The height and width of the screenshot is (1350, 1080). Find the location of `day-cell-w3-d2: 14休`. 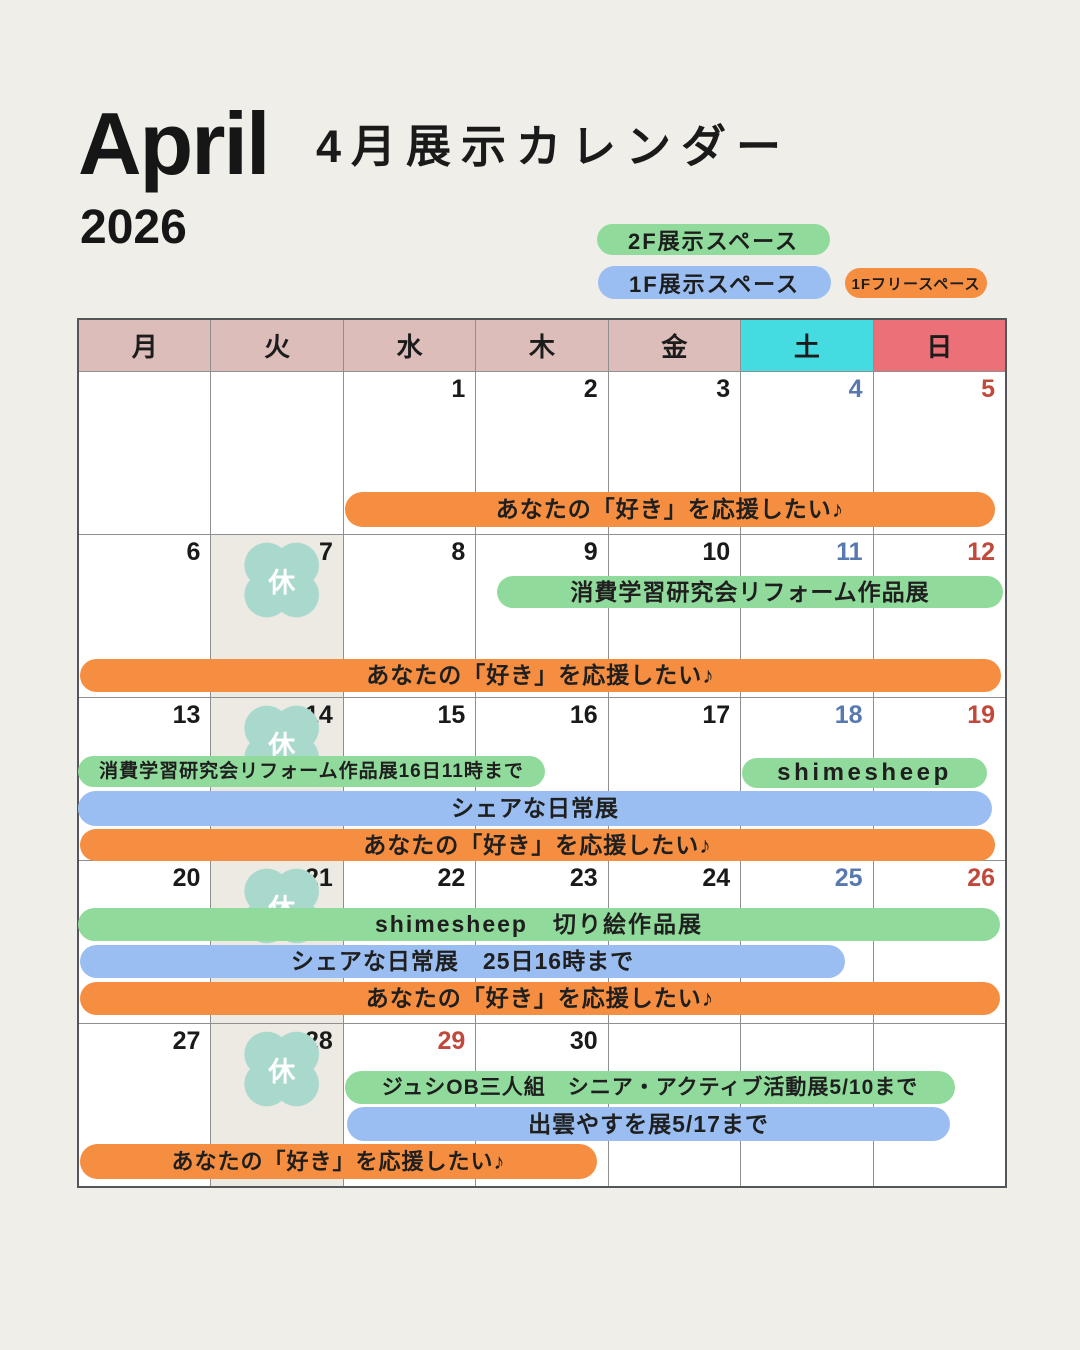

day-cell-w3-d2: 14休 is located at coordinates (277, 779).